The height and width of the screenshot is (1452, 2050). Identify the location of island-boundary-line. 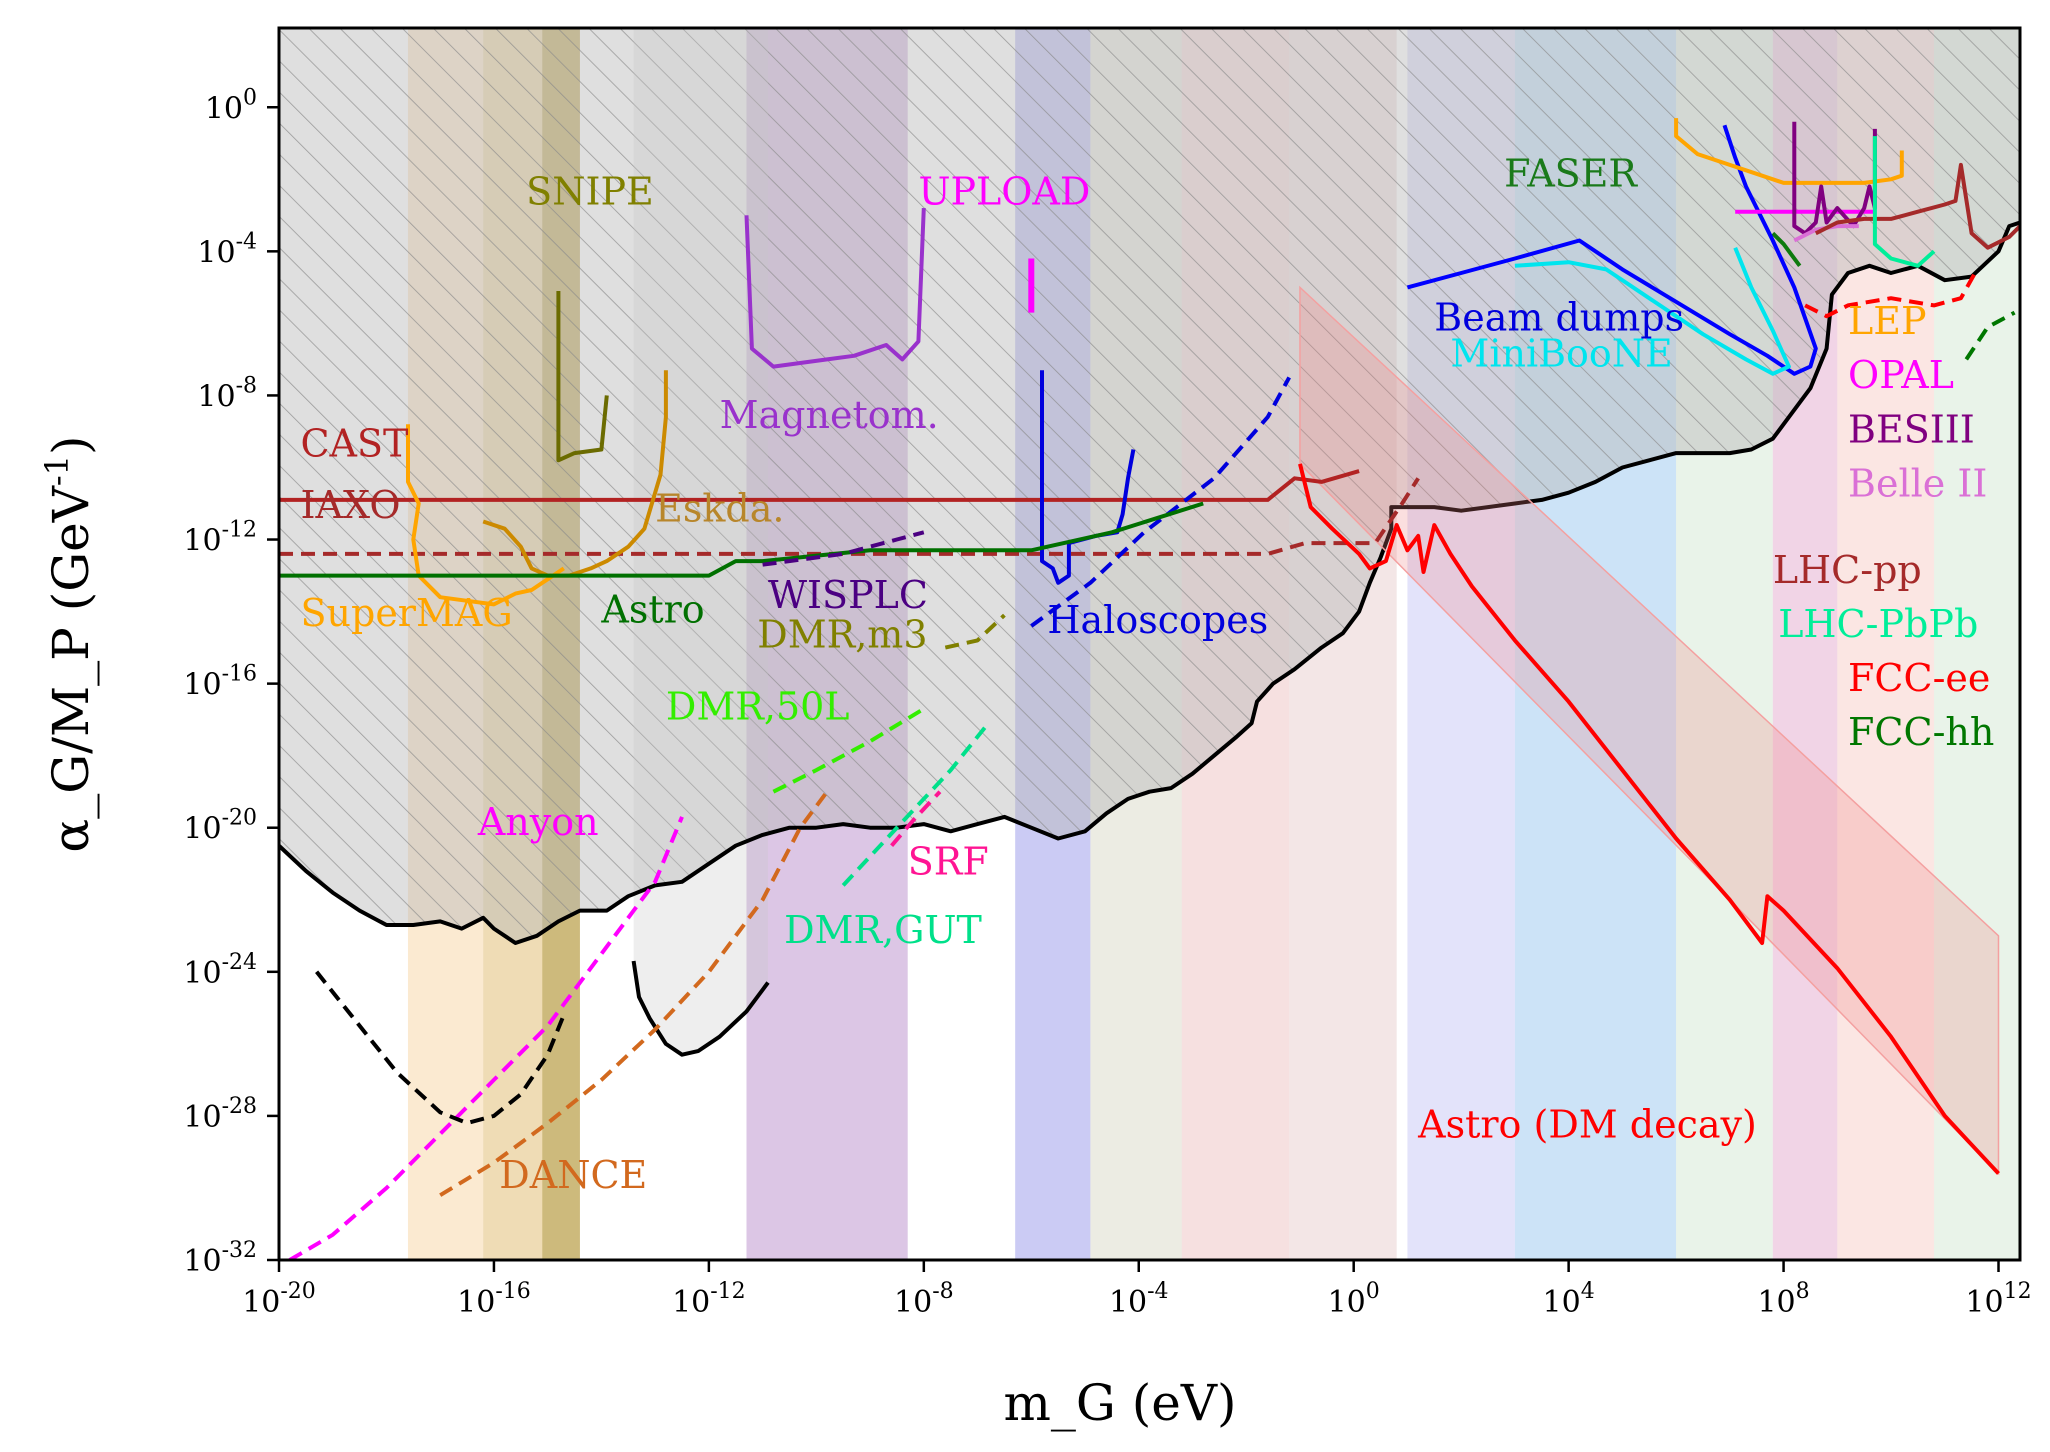
(700, 1008).